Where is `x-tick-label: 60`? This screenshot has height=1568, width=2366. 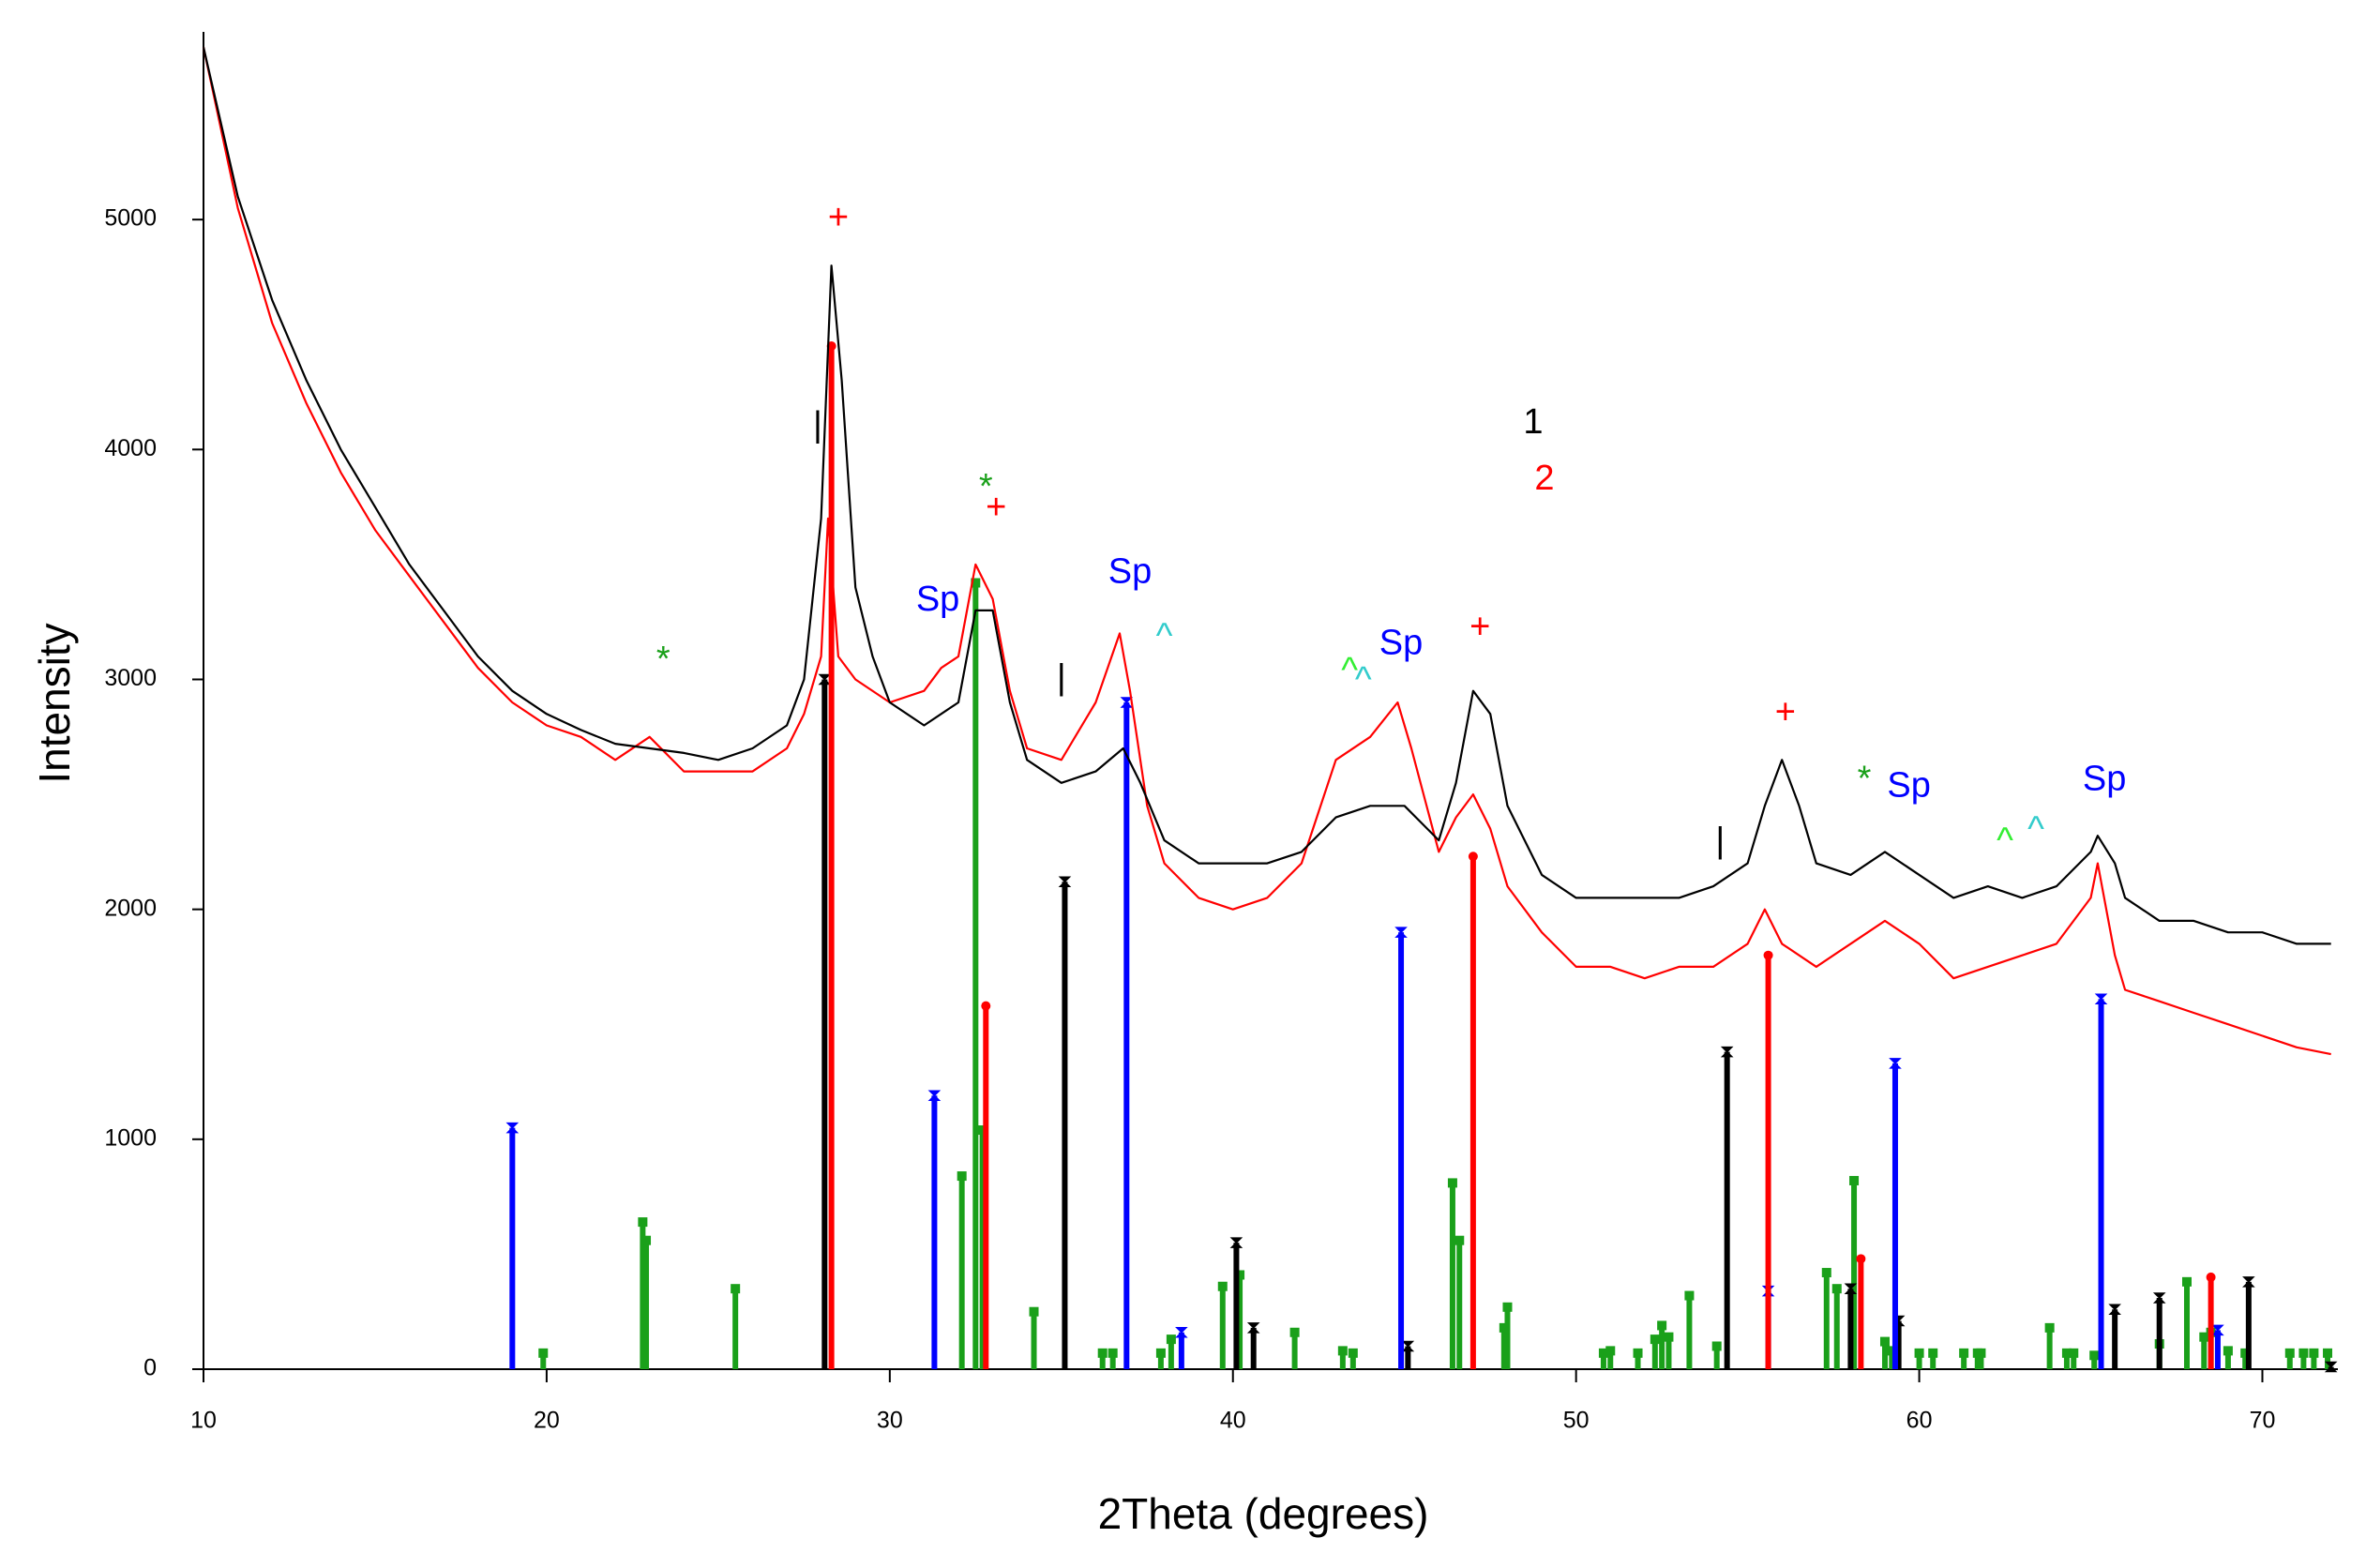
x-tick-label: 60 is located at coordinates (1920, 1421).